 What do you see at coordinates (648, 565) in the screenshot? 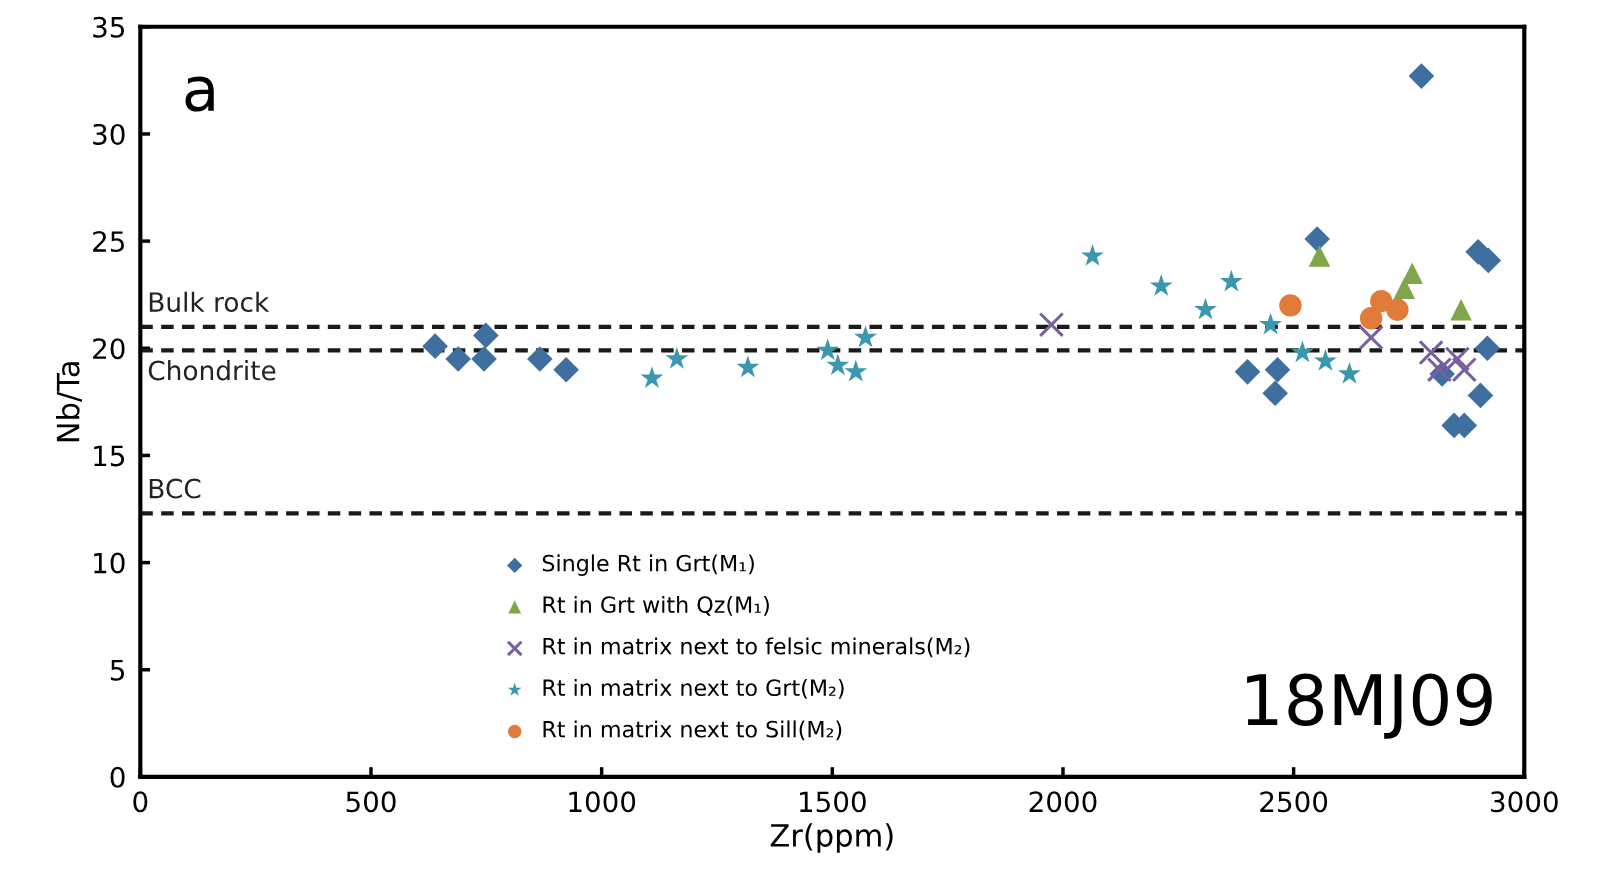
I see `legend-label: Single Rt in Grt(M₁)` at bounding box center [648, 565].